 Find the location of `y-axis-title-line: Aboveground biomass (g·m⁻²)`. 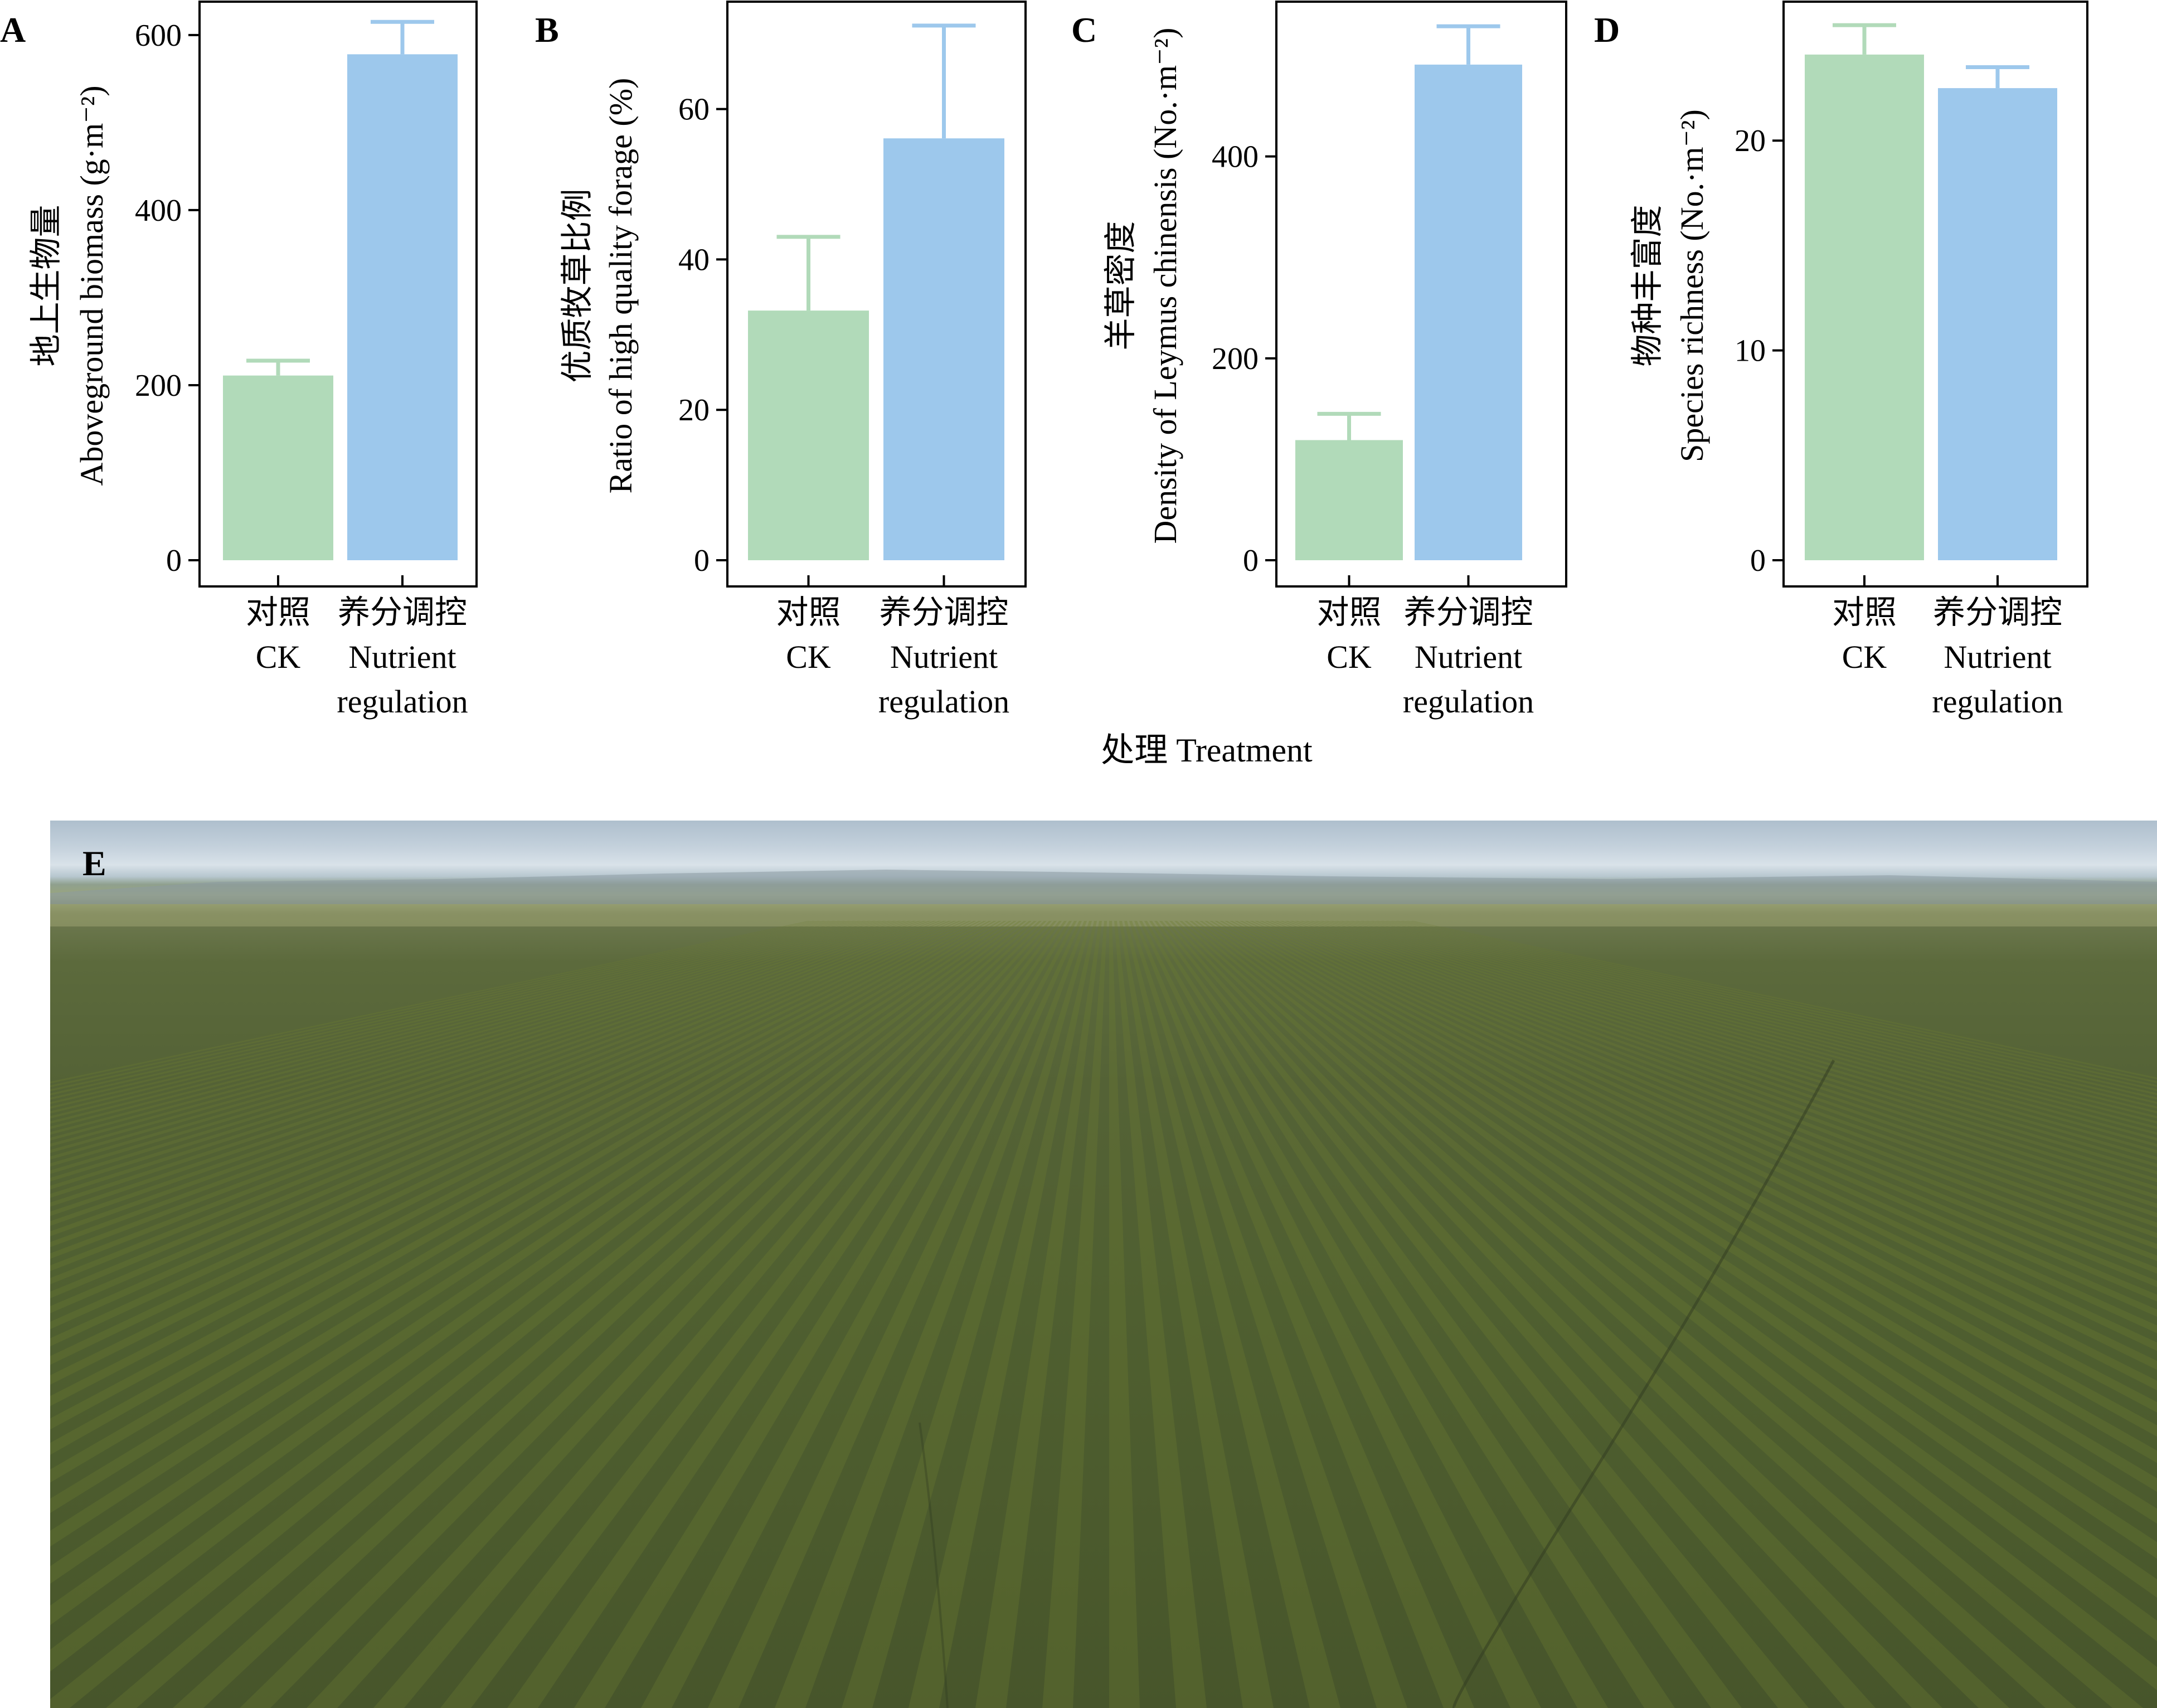

y-axis-title-line: Aboveground biomass (g·m⁻²) is located at coordinates (92, 285).